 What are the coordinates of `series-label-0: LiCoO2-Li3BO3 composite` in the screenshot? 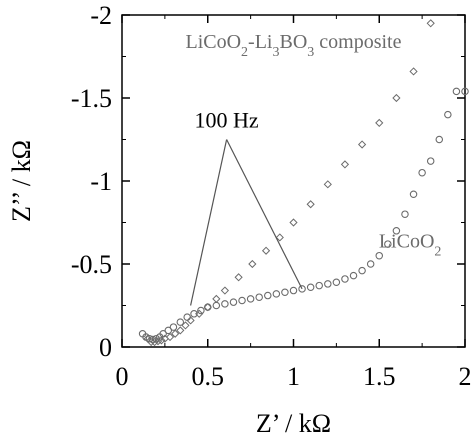 It's located at (293, 45).